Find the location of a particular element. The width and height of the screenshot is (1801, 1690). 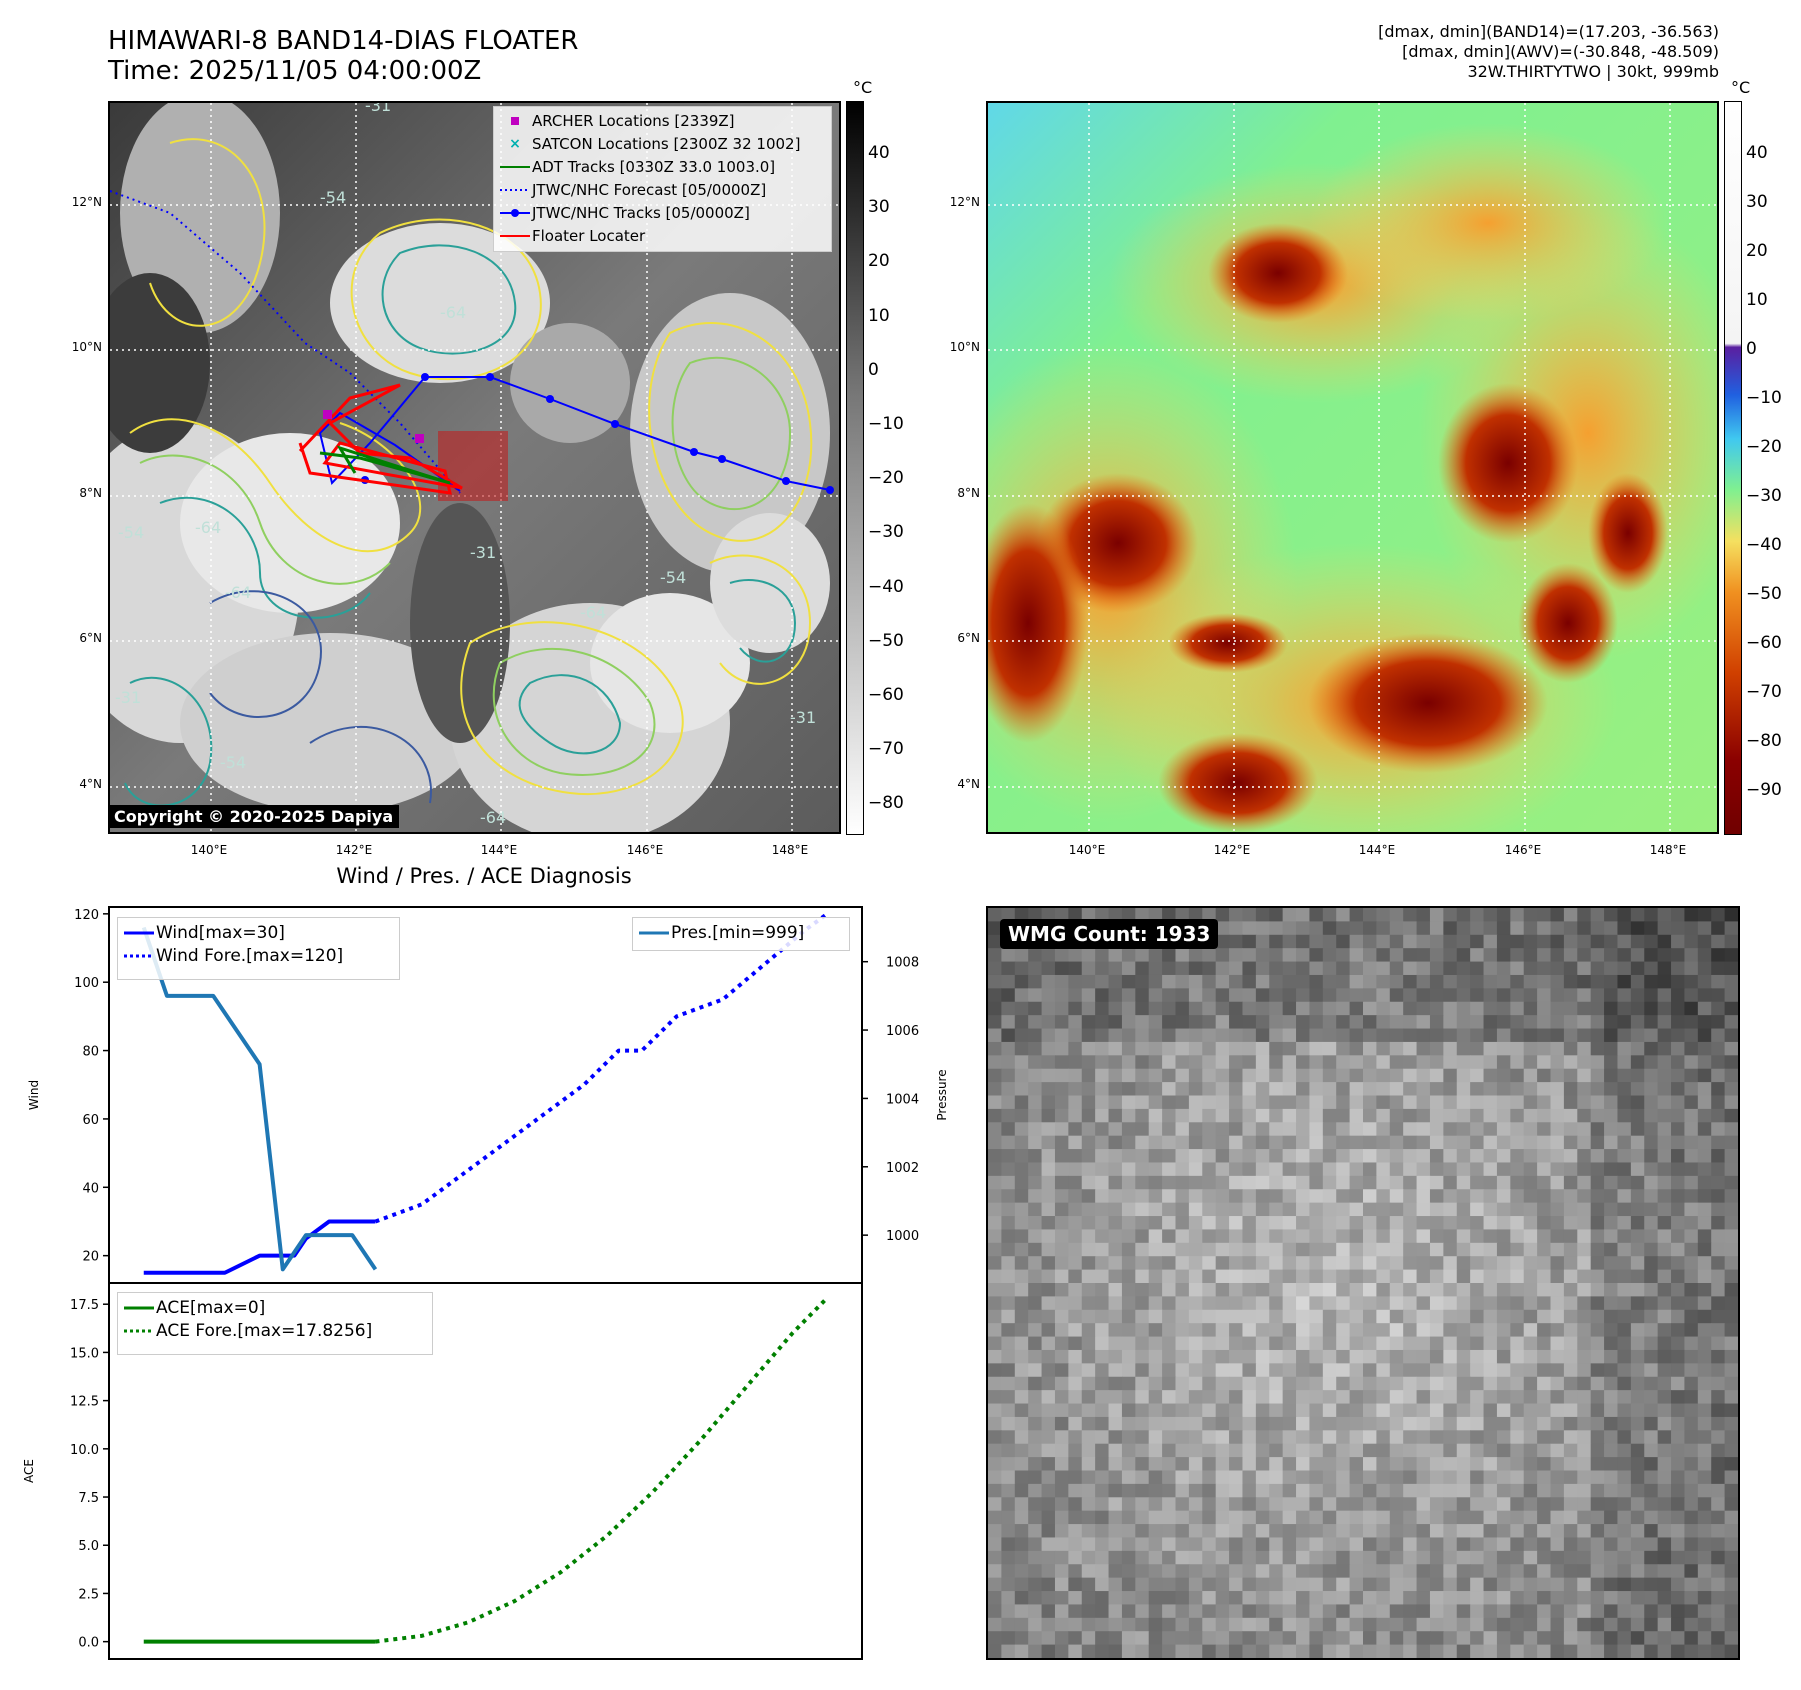

colorbar-tick-label: −50 is located at coordinates (886, 640).